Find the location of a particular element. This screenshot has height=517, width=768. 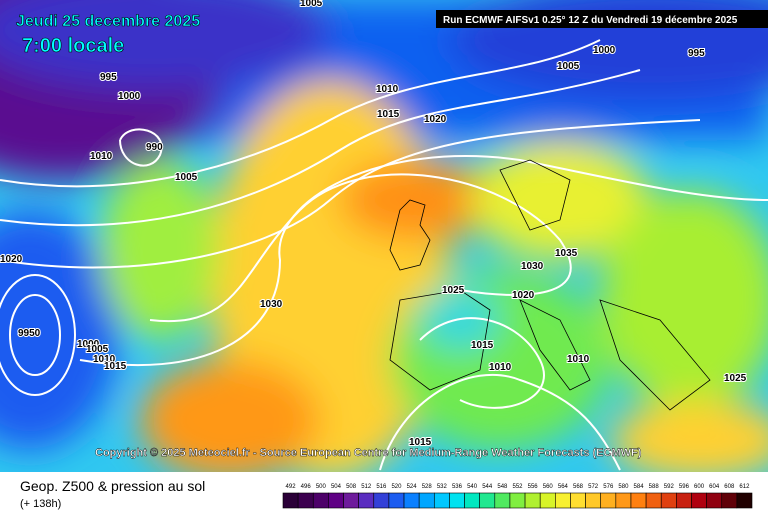

forecast-date: Jeudi 25 decembre 2025 is located at coordinates (108, 21).